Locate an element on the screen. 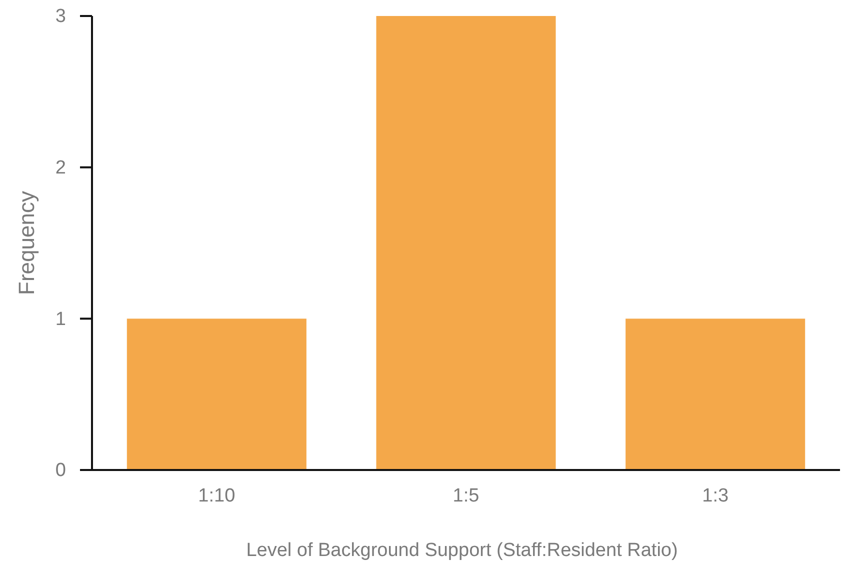 The width and height of the screenshot is (844, 563). y-tick-label: 0 is located at coordinates (60, 471).